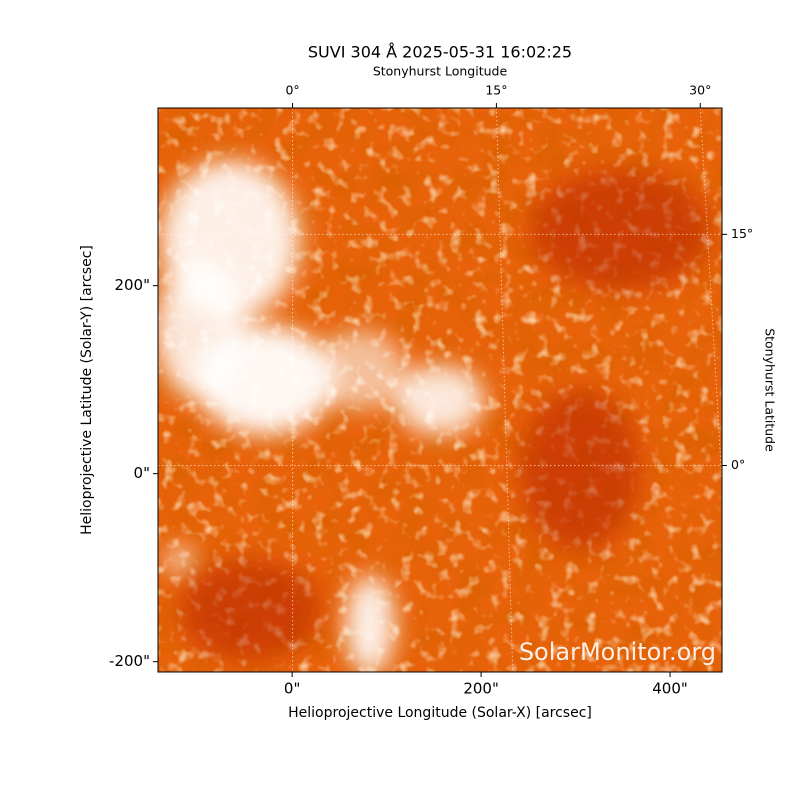 This screenshot has width=800, height=804. I want to click on y-tick-label: 200", so click(132, 285).